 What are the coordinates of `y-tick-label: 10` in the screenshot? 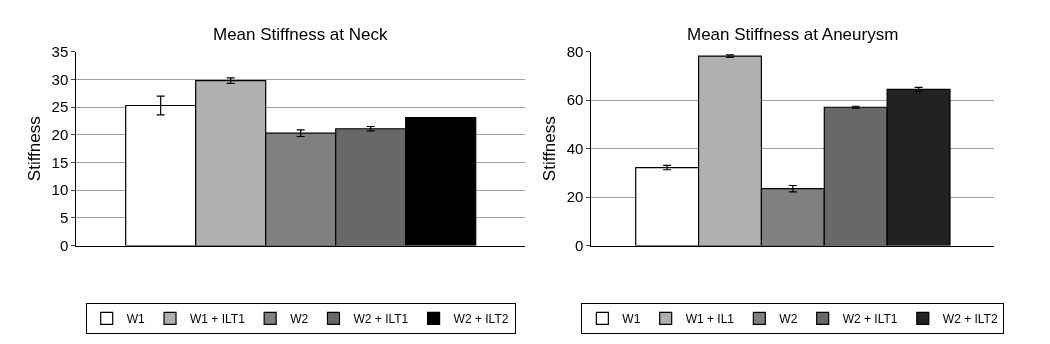 It's located at (60, 190).